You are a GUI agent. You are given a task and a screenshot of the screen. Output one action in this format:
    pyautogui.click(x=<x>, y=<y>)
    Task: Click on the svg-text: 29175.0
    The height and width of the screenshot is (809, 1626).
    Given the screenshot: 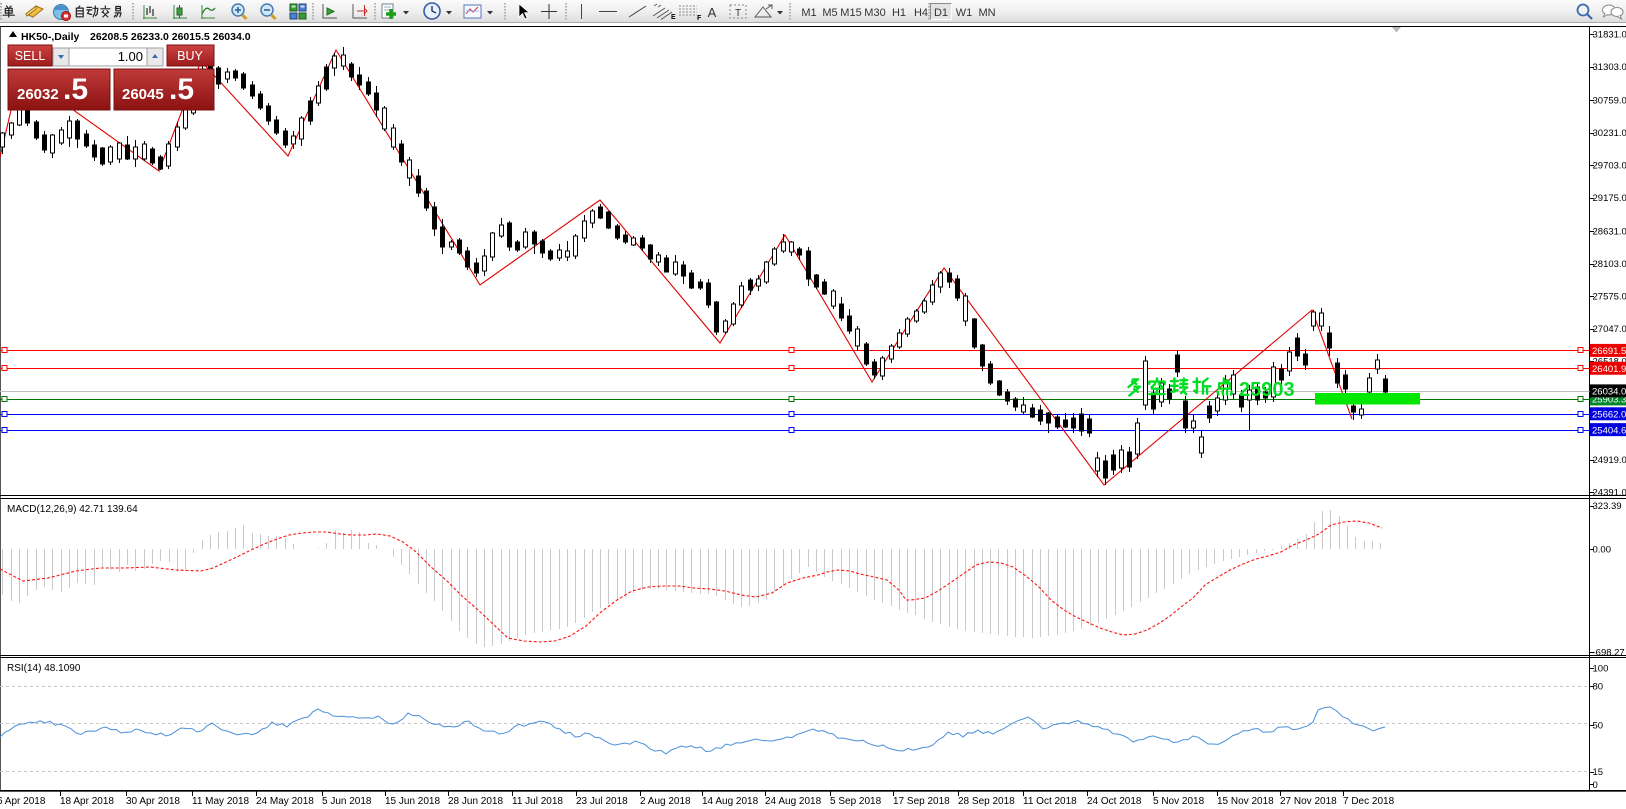 What is the action you would take?
    pyautogui.click(x=1609, y=198)
    